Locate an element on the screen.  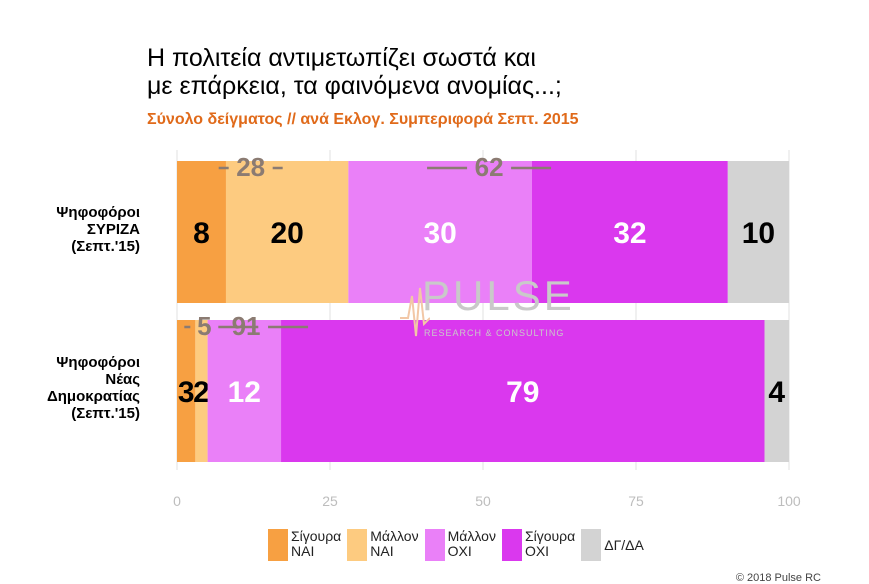
chart-title-line-1: Η πολιτεία αντιμετωπίζει σωστά και is located at coordinates (341, 58).